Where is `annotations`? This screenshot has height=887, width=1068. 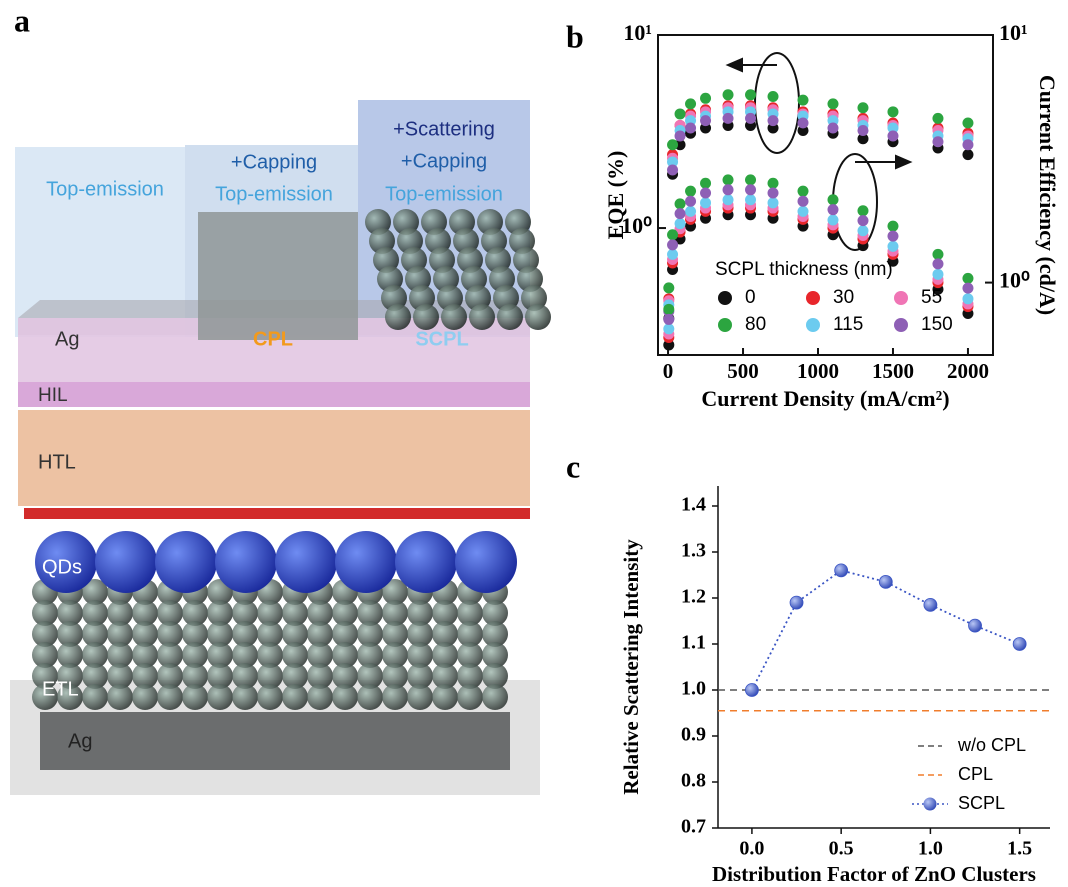
annotations is located at coordinates (819, 151).